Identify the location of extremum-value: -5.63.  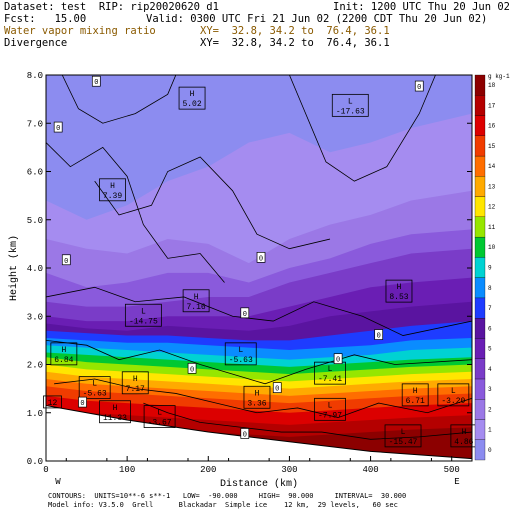
(241, 360).